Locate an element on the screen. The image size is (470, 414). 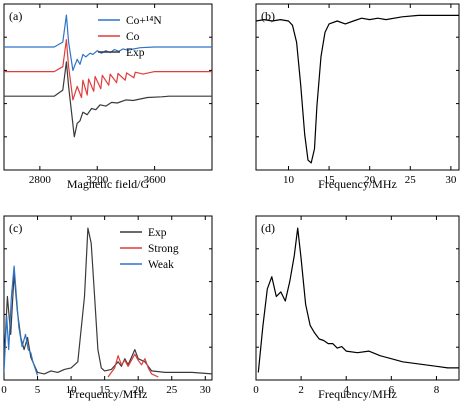
panel-label: (d) is located at coordinates (268, 228).